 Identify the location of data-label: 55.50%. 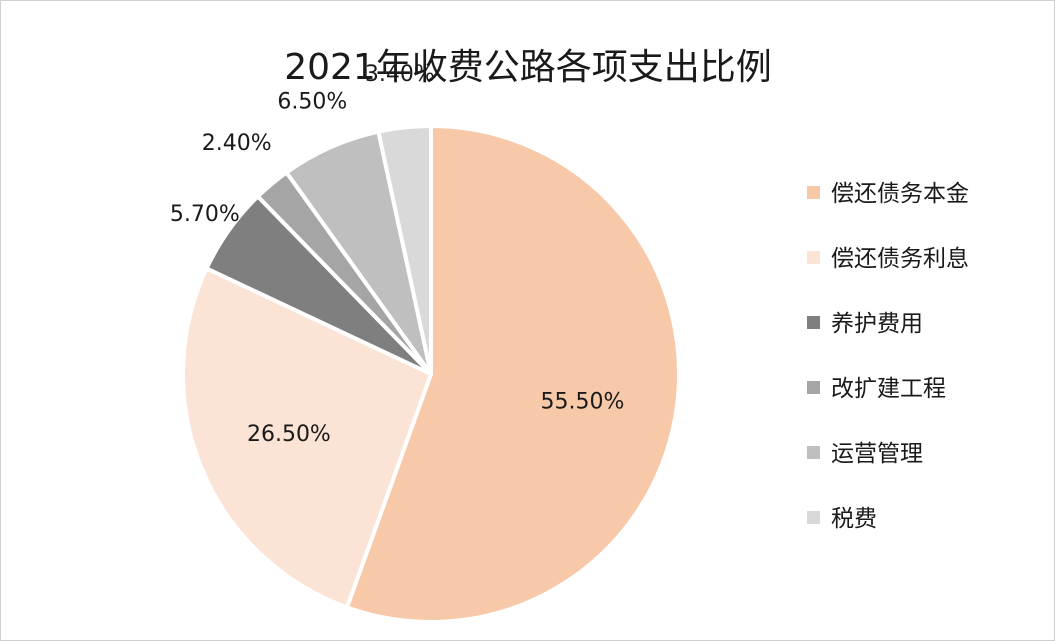
(583, 401).